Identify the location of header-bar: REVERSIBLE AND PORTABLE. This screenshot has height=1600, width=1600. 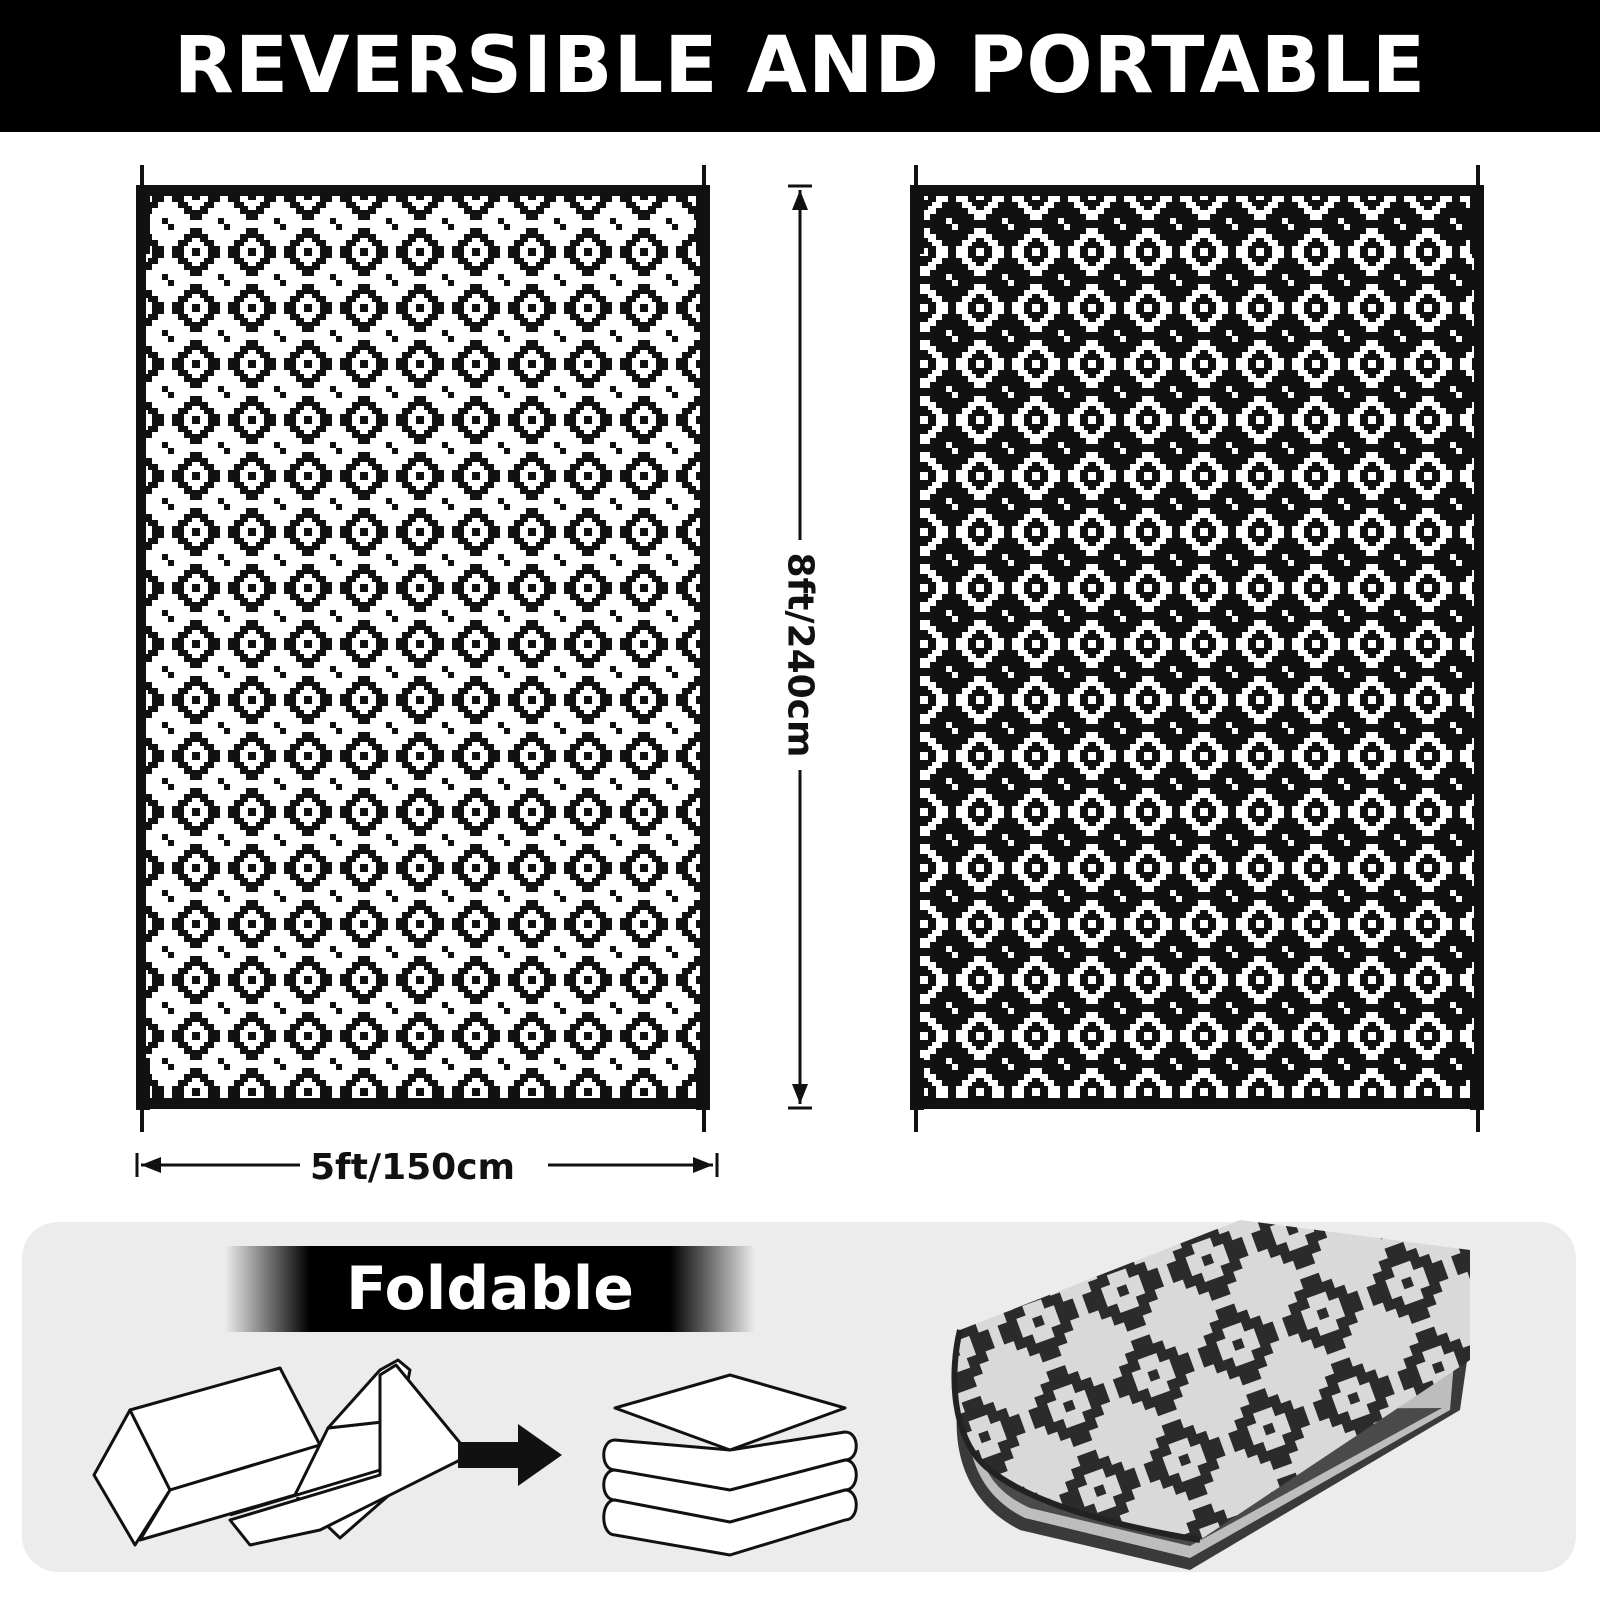
(800, 66).